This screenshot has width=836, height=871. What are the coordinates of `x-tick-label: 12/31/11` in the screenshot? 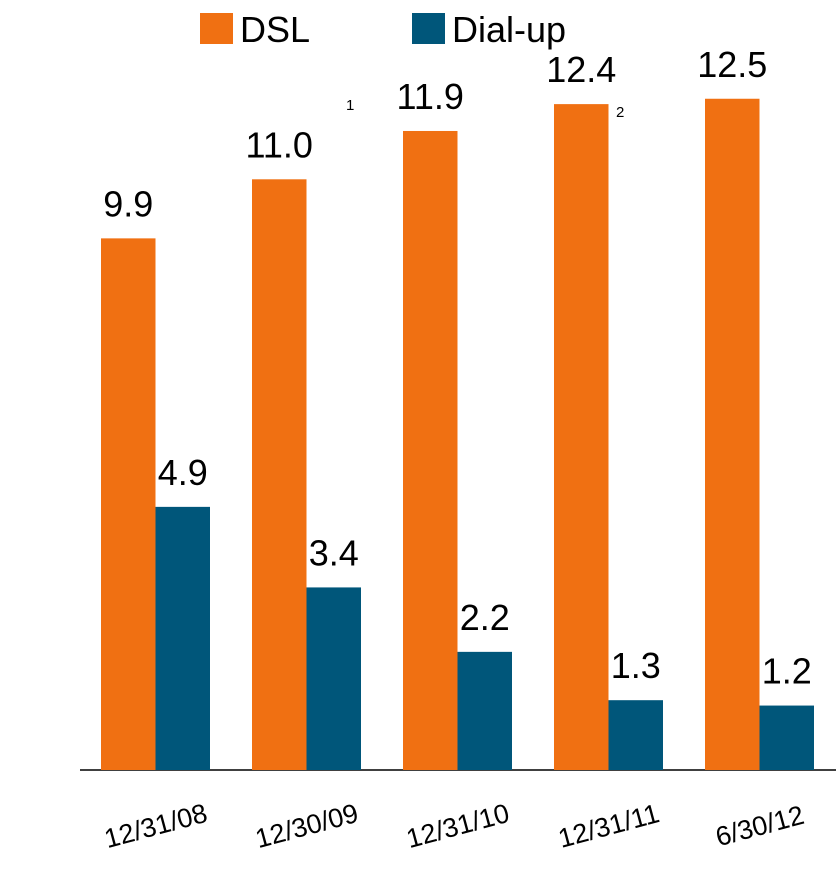 It's located at (608, 826).